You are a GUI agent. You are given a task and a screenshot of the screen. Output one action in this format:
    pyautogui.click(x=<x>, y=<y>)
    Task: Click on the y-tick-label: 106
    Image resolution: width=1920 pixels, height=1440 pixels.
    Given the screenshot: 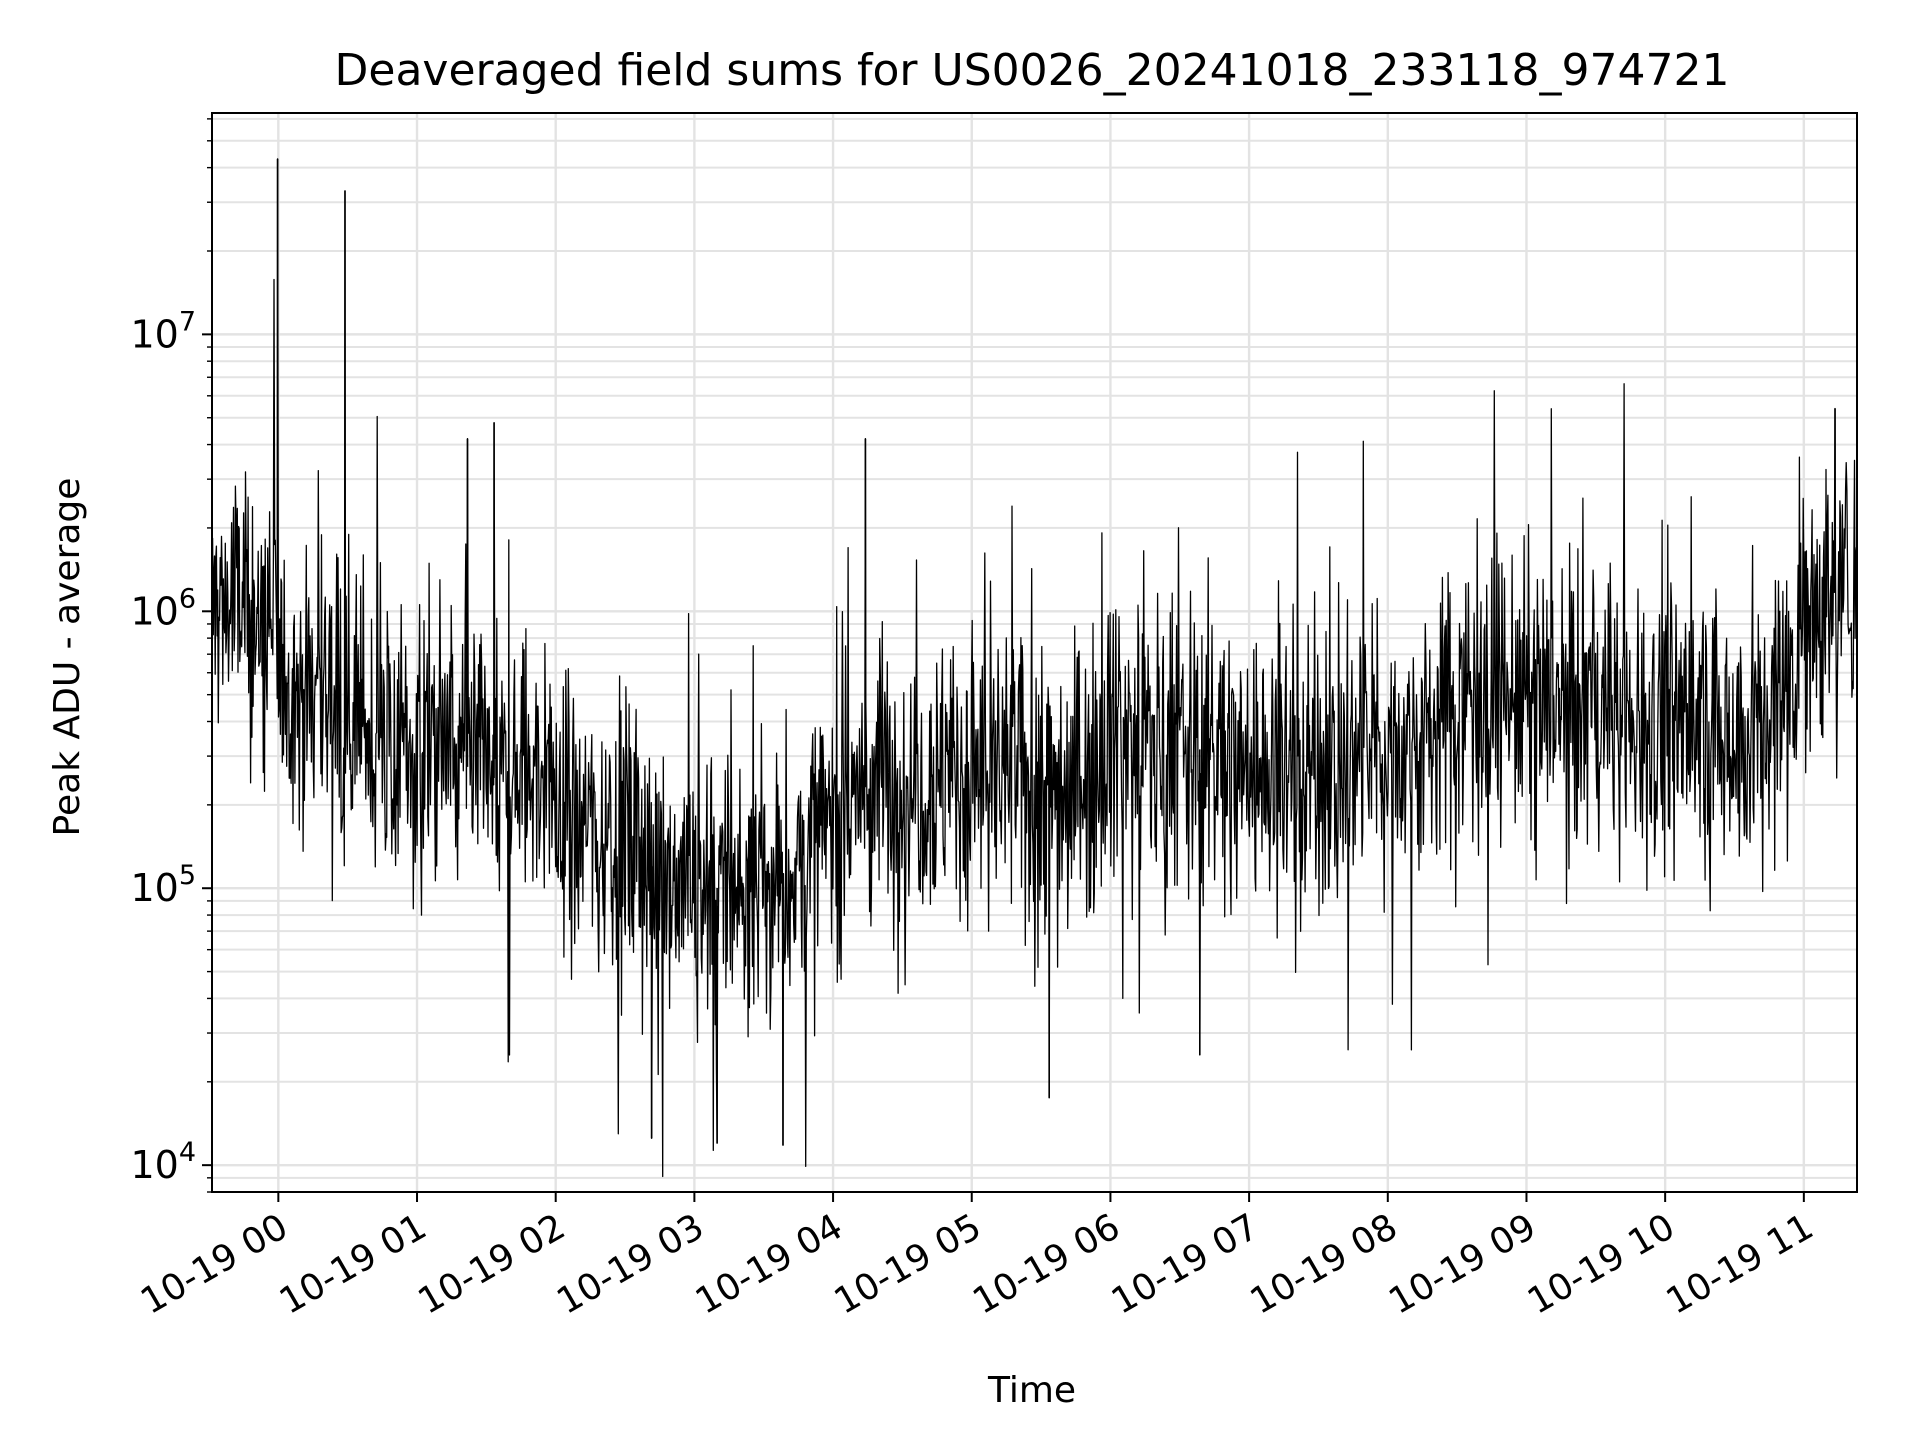 What is the action you would take?
    pyautogui.click(x=163, y=608)
    